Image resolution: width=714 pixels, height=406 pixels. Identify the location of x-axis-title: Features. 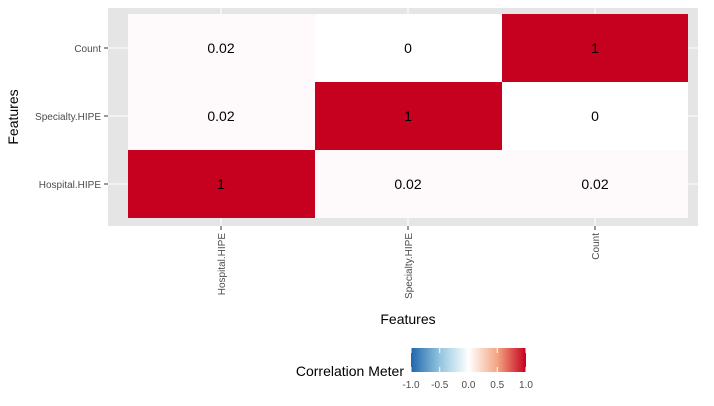
(407, 319).